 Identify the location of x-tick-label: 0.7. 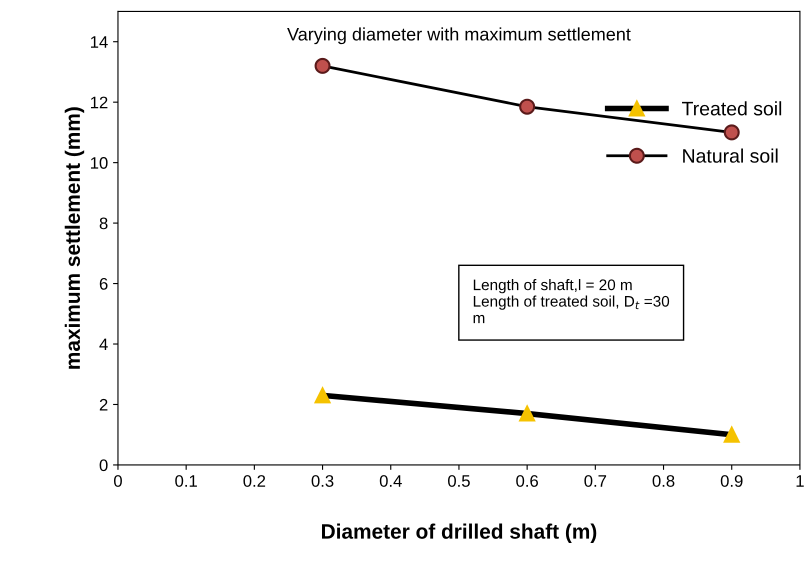
(595, 481).